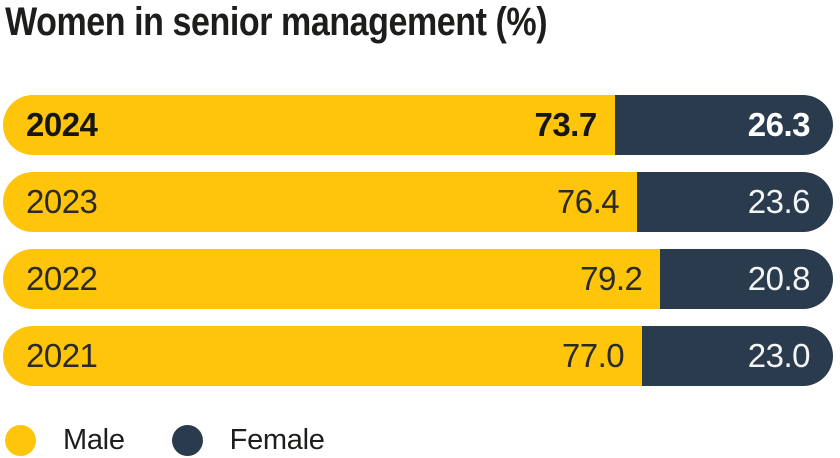 The width and height of the screenshot is (840, 458). What do you see at coordinates (62, 201) in the screenshot?
I see `year-label: 2023` at bounding box center [62, 201].